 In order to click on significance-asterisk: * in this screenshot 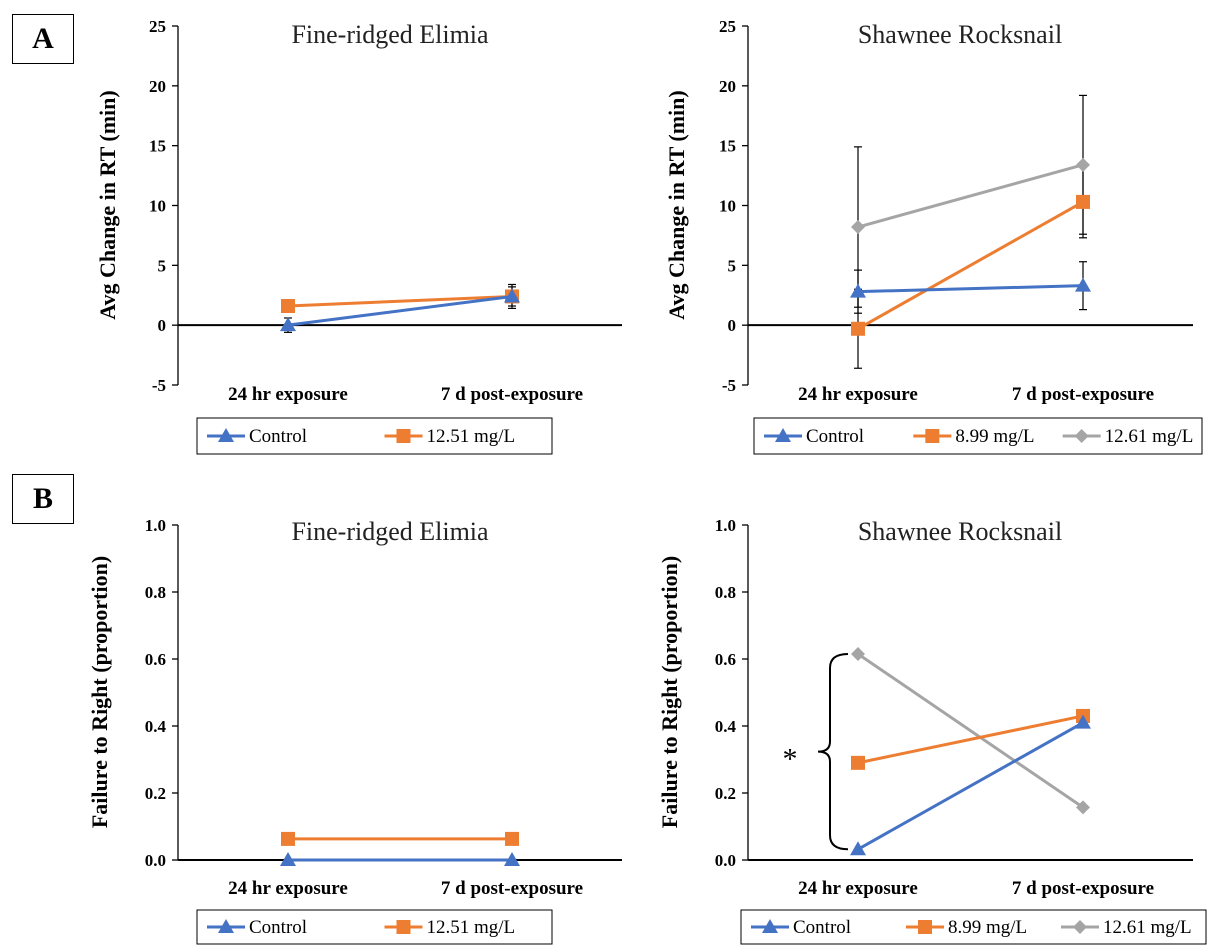, I will do `click(790, 759)`.